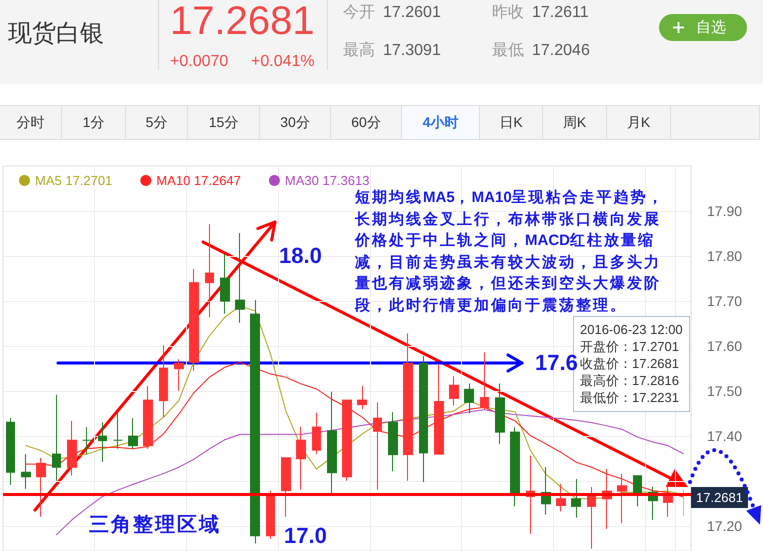 This screenshot has height=551, width=763. What do you see at coordinates (631, 329) in the screenshot?
I see `annotation: 2016-06-23 12:00` at bounding box center [631, 329].